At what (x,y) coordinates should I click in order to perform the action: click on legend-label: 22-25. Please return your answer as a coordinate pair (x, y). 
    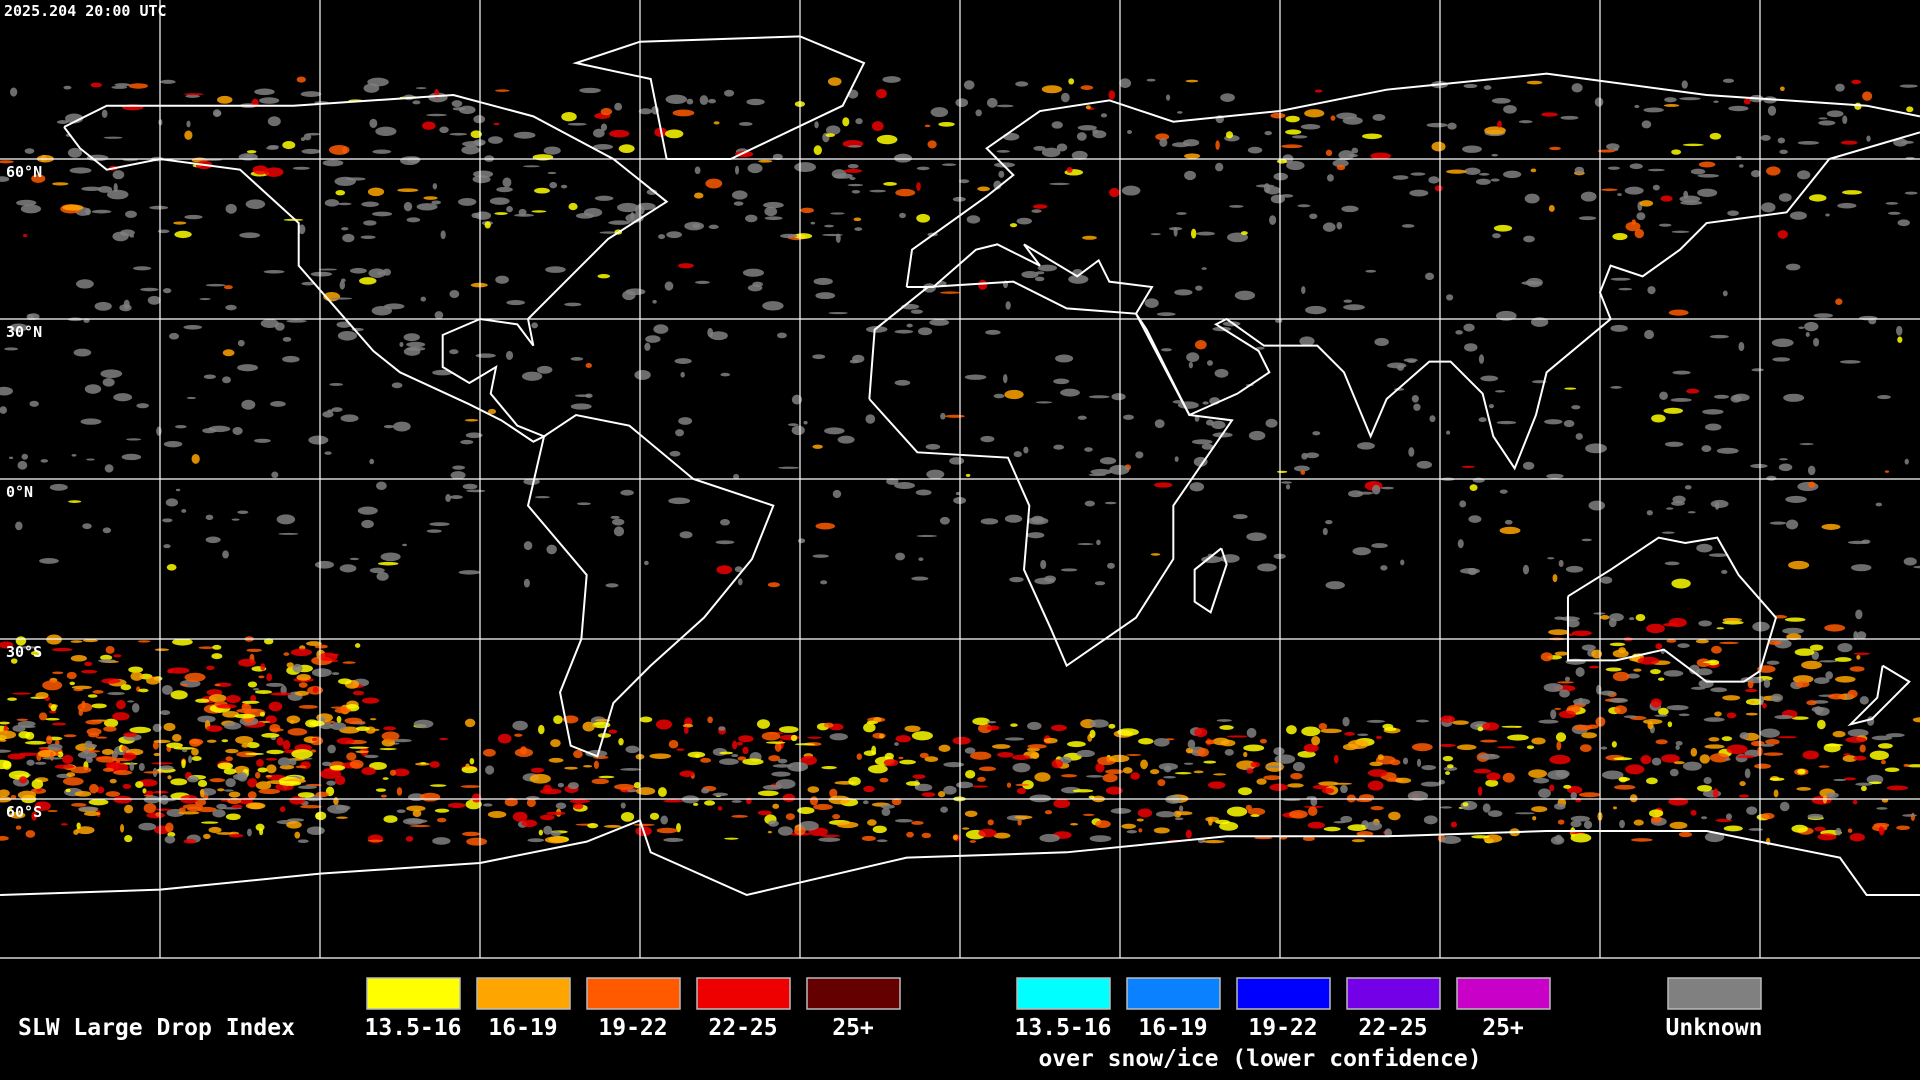
    Looking at the image, I should click on (1392, 1028).